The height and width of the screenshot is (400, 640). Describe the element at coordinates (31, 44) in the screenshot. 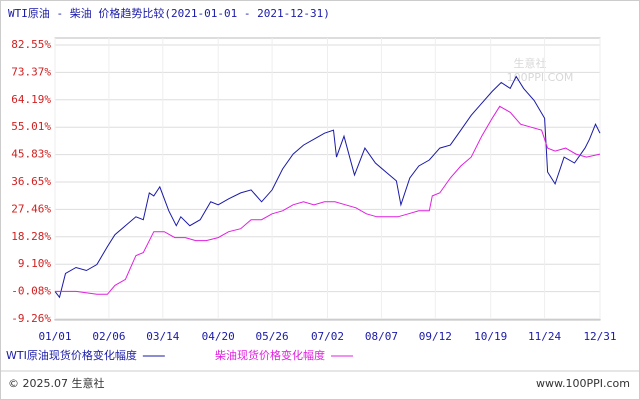

I see `y-tick-label: 82.55%` at that location.